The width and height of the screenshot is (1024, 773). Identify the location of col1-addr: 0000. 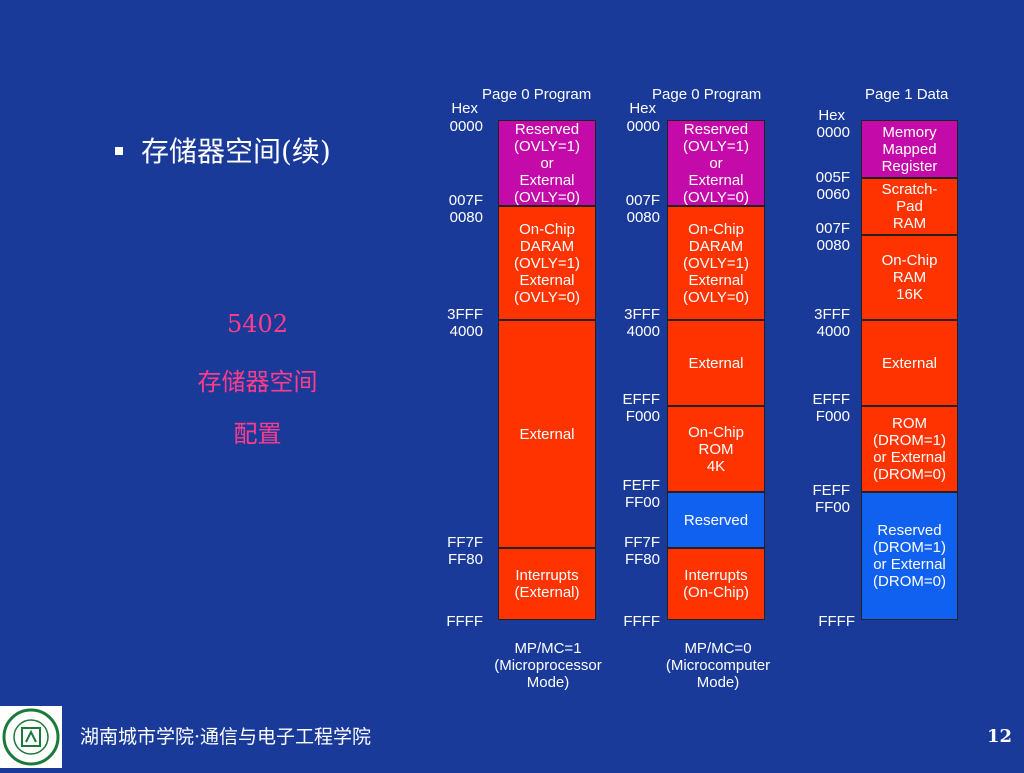
(466, 126).